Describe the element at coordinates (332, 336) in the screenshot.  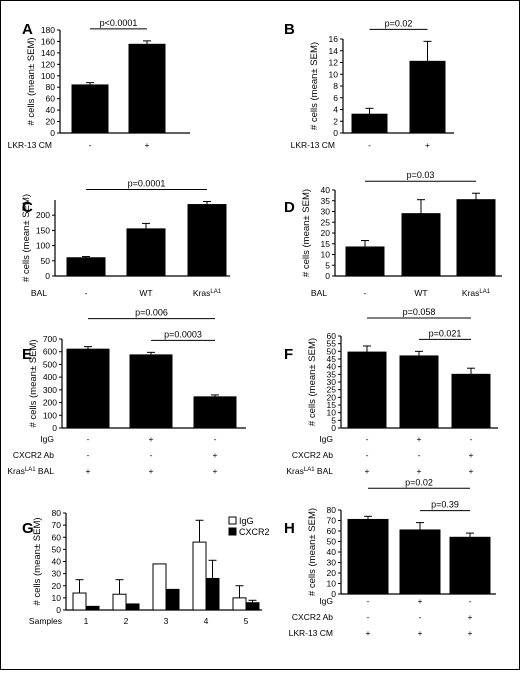
I see `panel-f-ytick-label-12: 60` at that location.